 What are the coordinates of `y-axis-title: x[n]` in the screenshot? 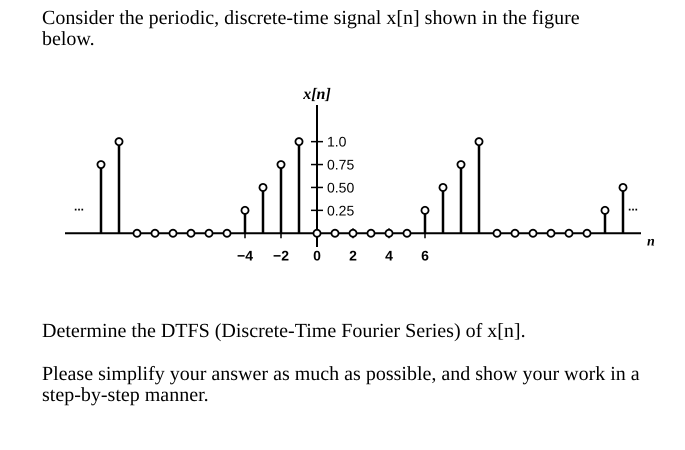 It's located at (316, 94).